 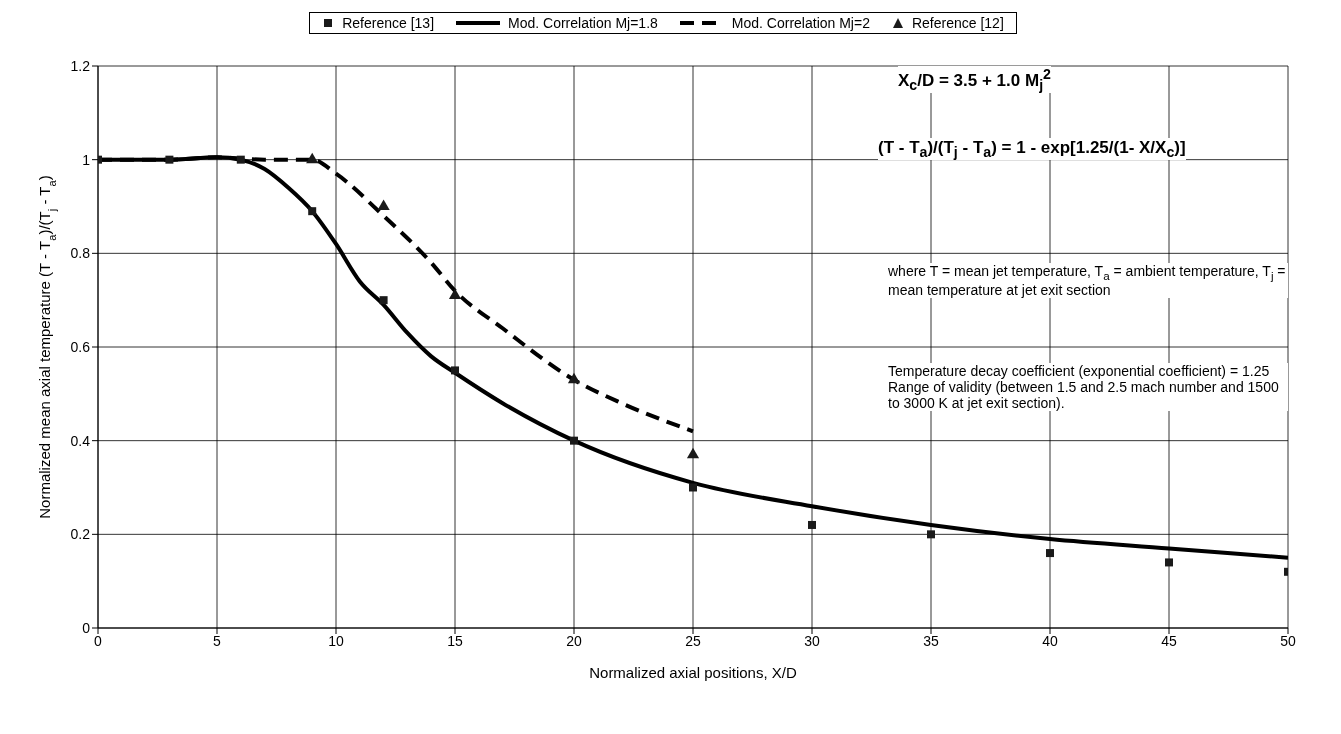 What do you see at coordinates (693, 640) in the screenshot?
I see `x-tick-label: 25` at bounding box center [693, 640].